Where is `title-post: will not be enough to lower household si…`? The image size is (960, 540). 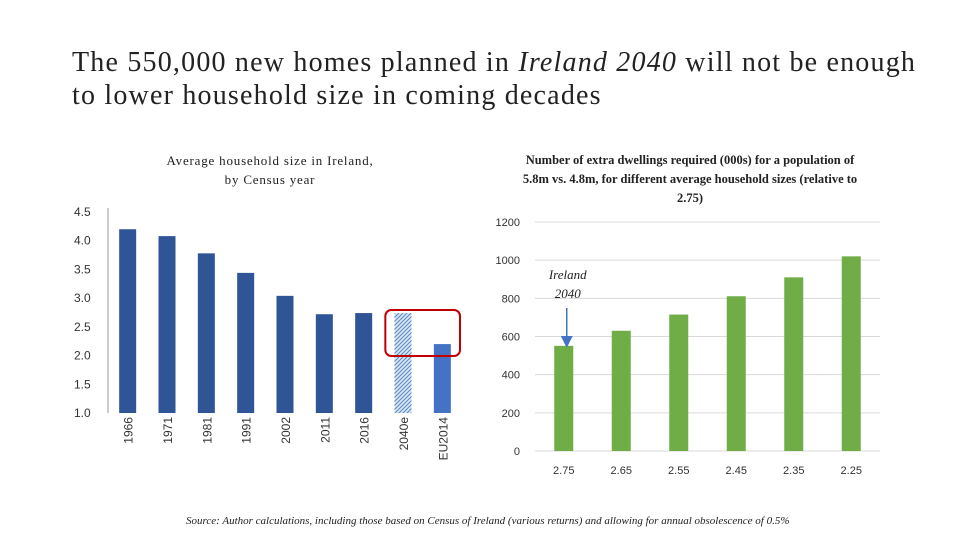 title-post: will not be enough to lower household si… is located at coordinates (494, 79).